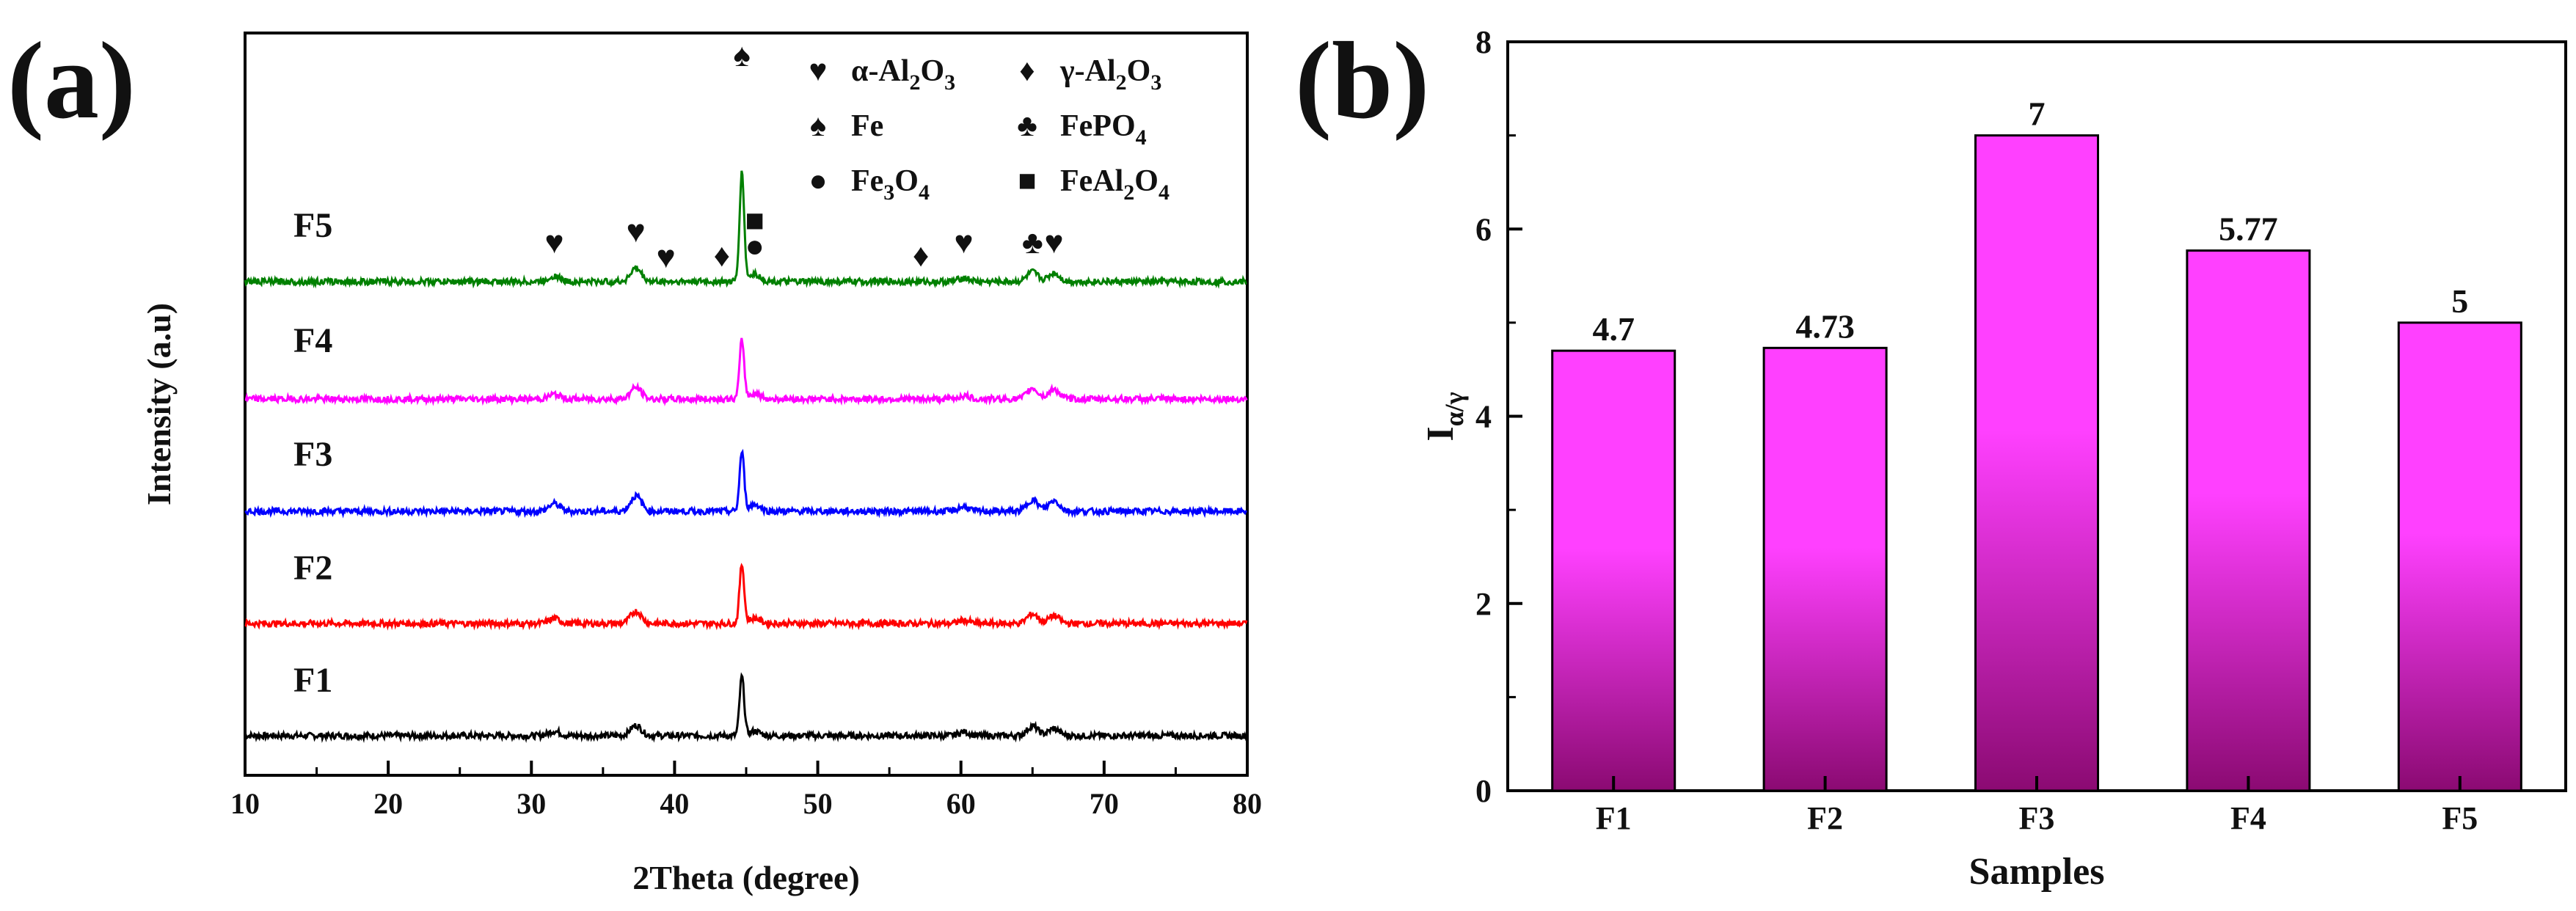 The width and height of the screenshot is (2576, 911). I want to click on plot-b-x-tick-label: F5, so click(2460, 818).